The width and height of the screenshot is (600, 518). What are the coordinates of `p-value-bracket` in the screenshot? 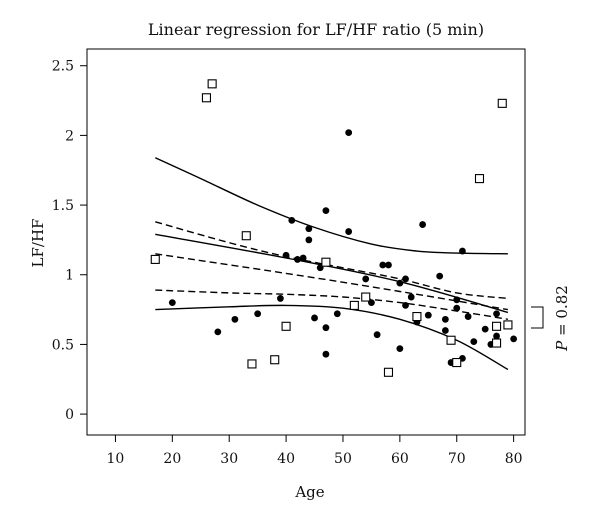 It's located at (537, 317).